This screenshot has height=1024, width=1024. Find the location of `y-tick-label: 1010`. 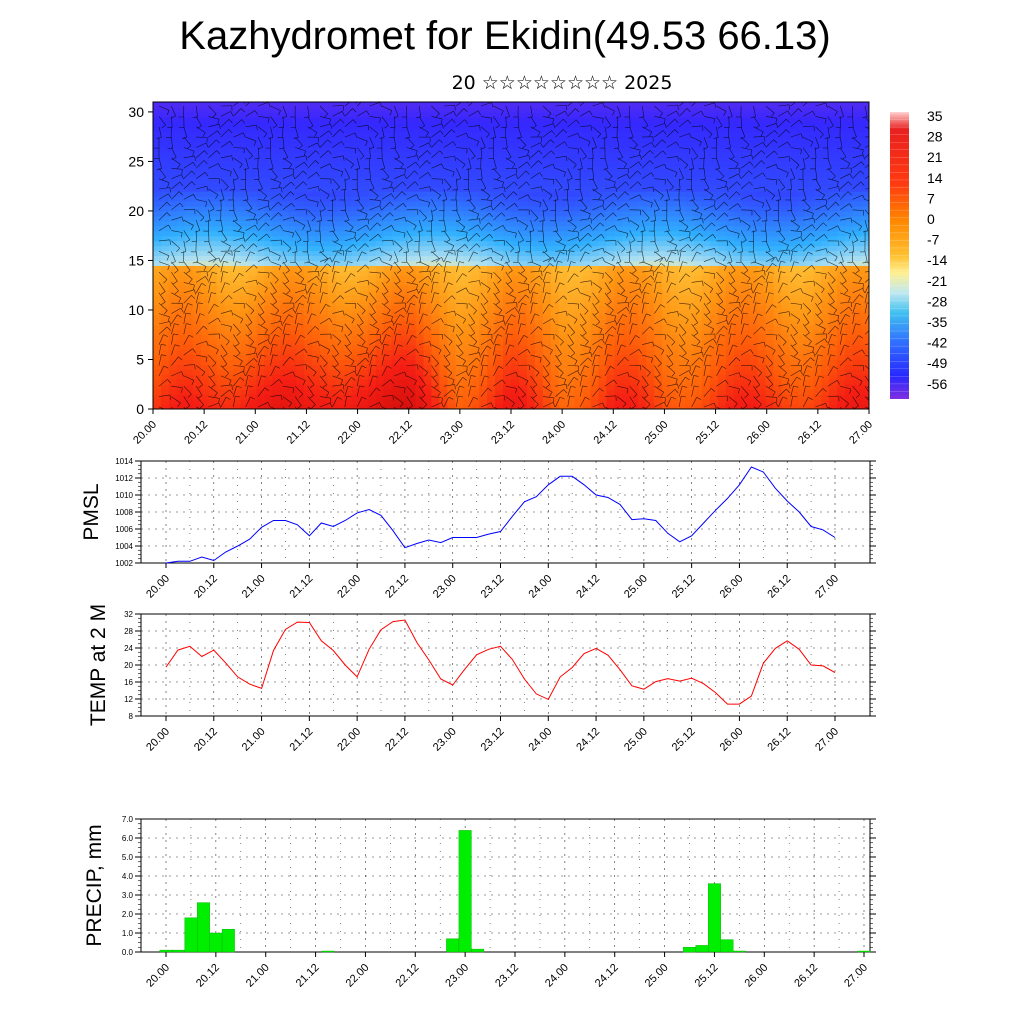

y-tick-label: 1010 is located at coordinates (124, 495).